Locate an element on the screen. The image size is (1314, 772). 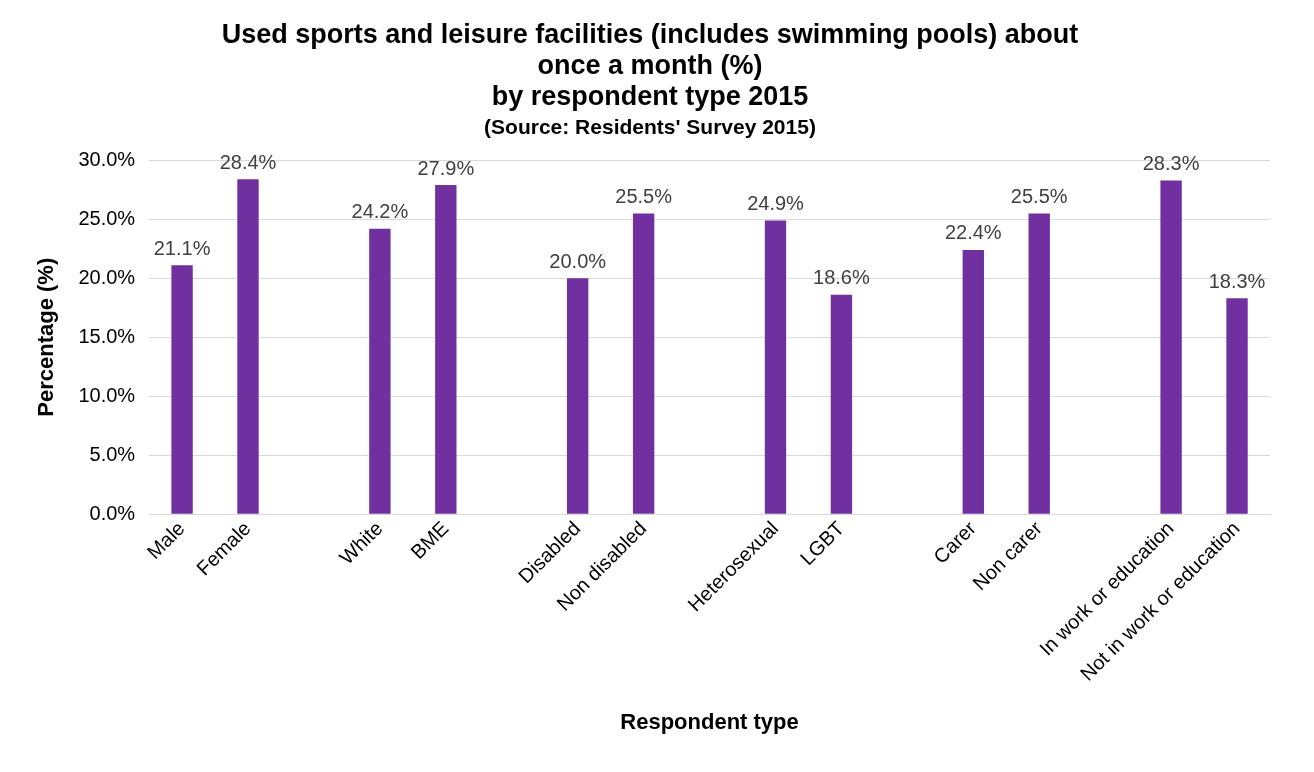
y-tick-label: 10.0% is located at coordinates (107, 394).